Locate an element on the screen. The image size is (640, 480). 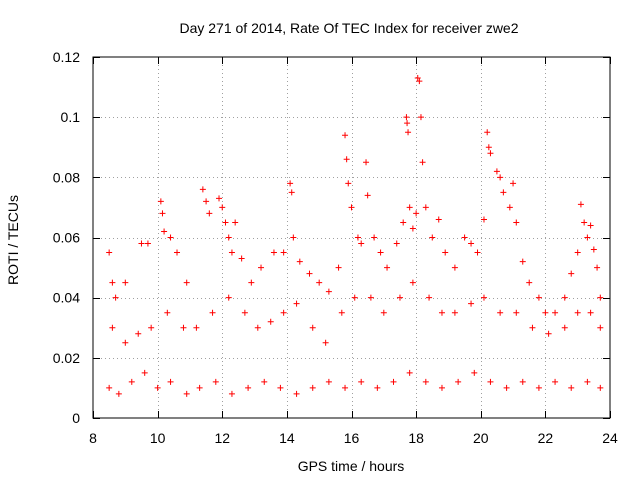
y-tick-label: 0.04 is located at coordinates (66, 298).